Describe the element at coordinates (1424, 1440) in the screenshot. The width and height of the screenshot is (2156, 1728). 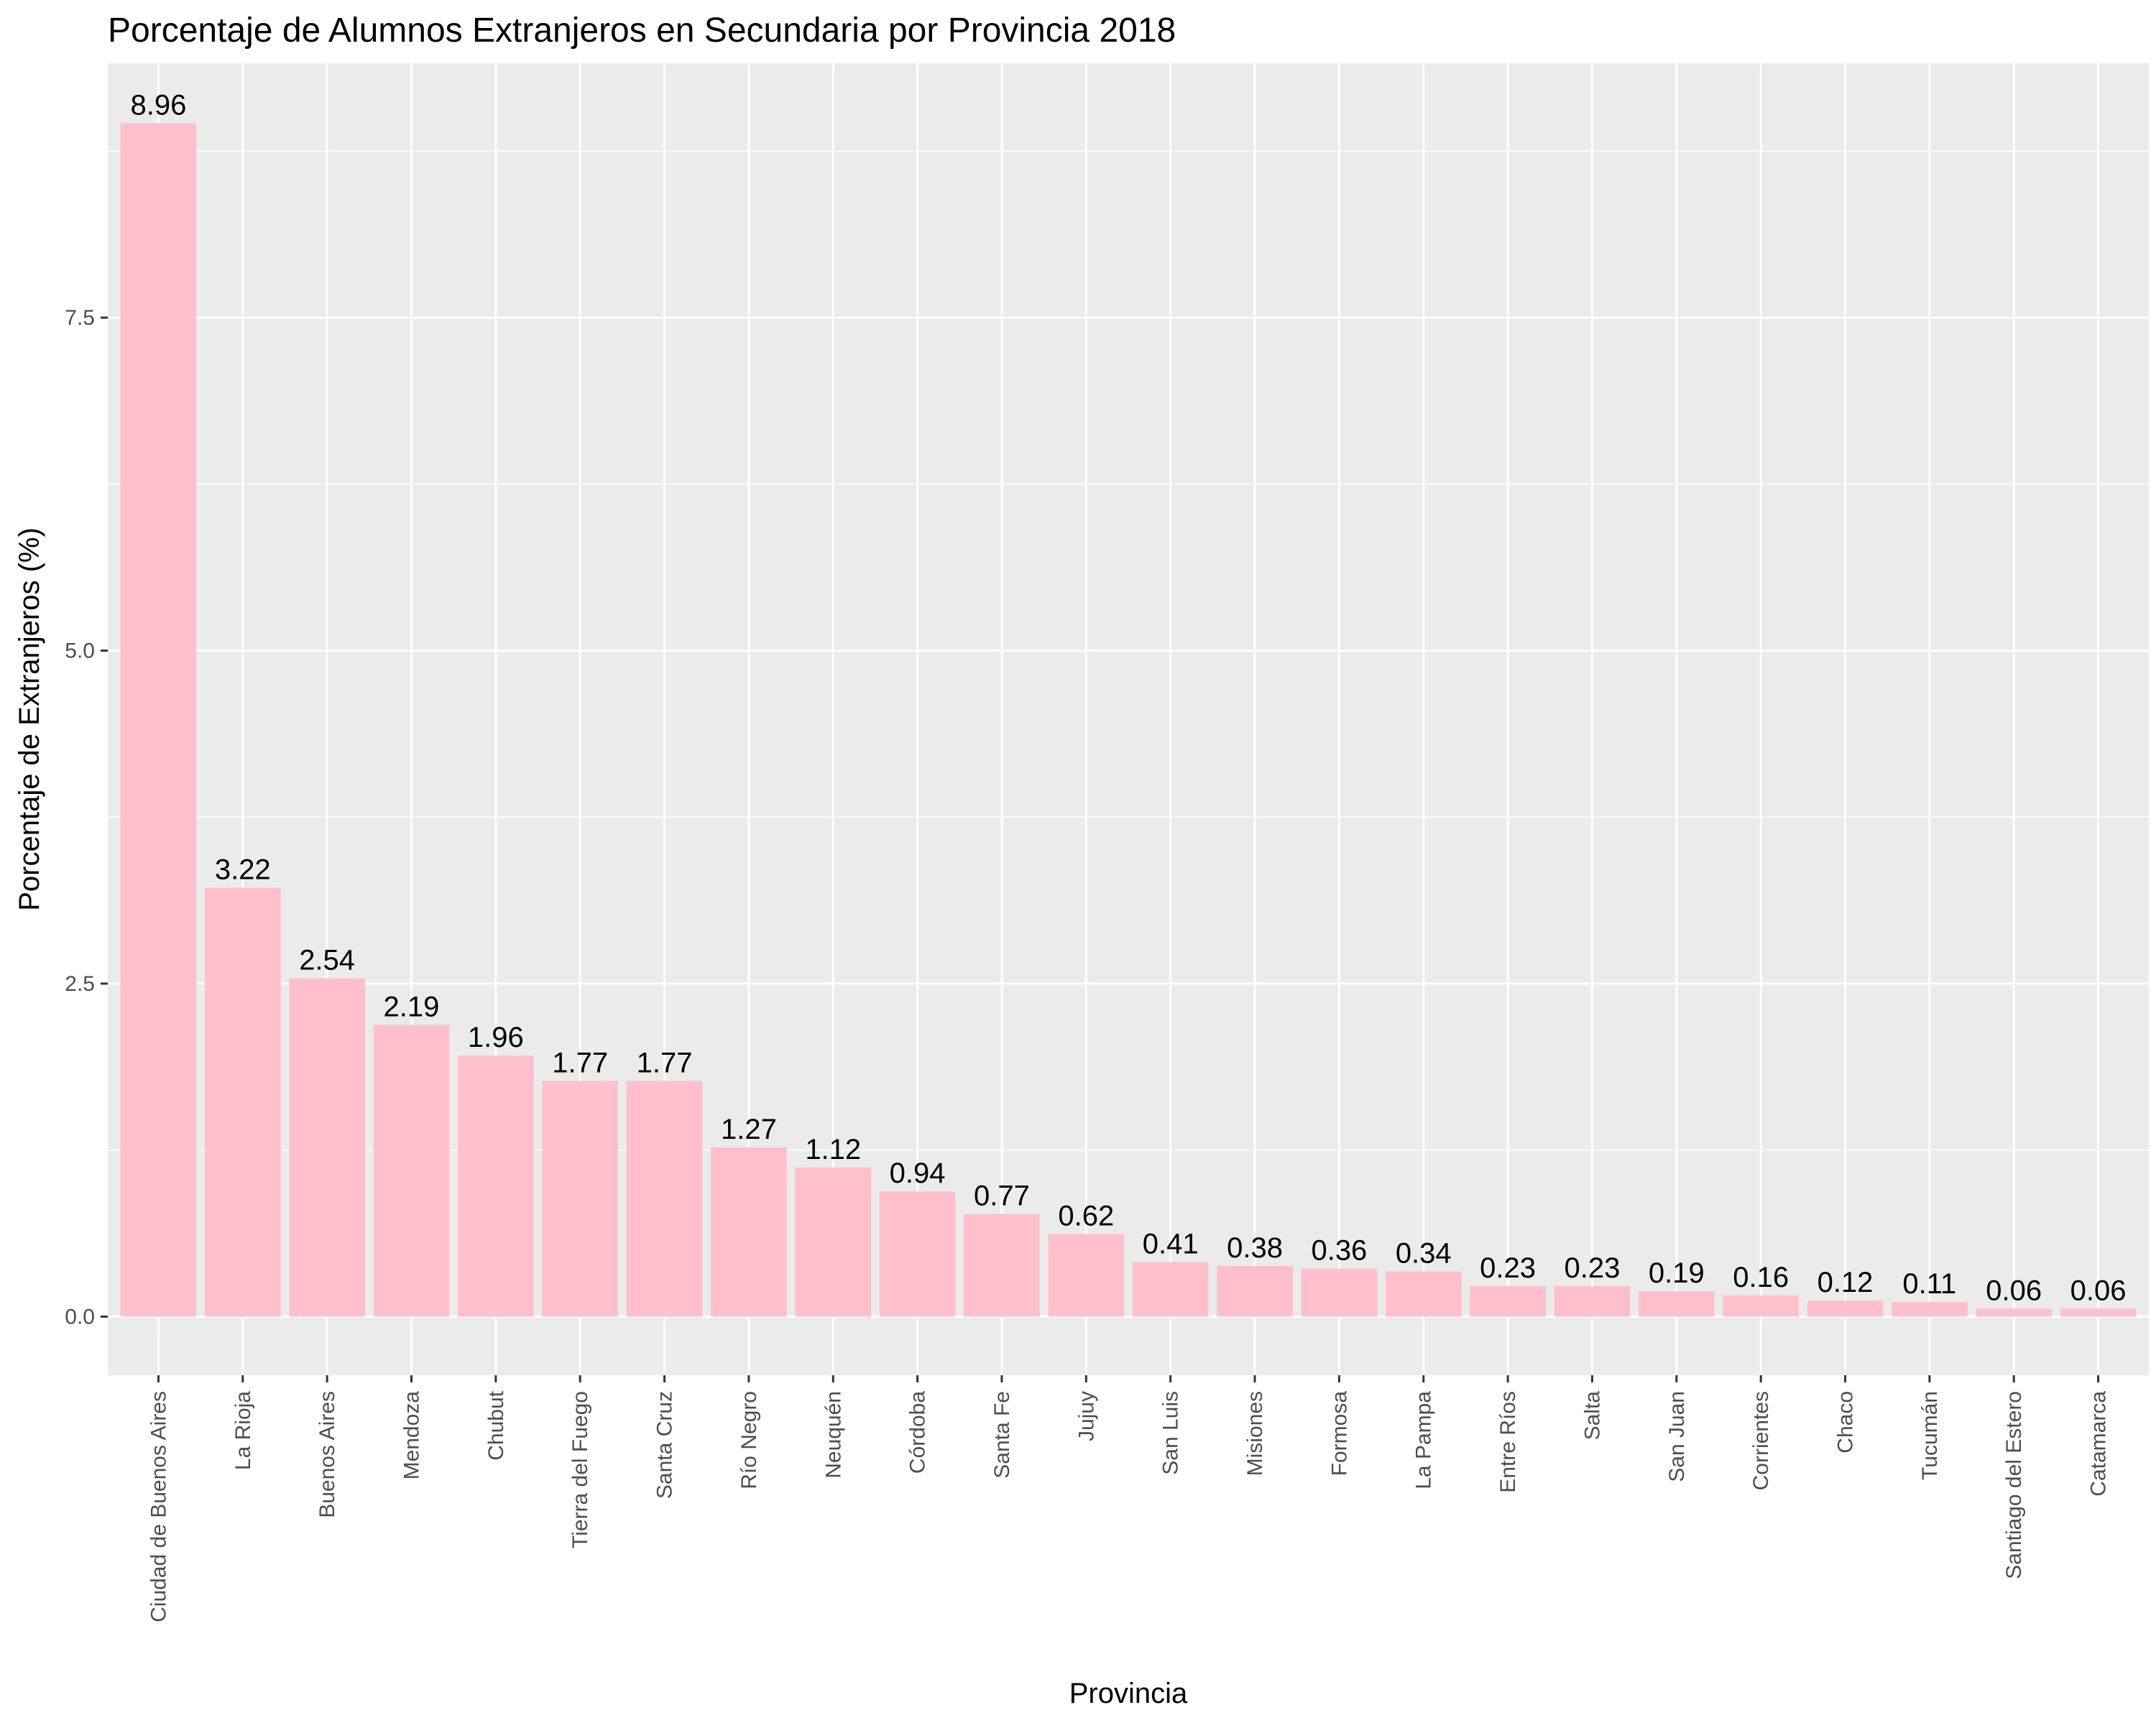
I see `x-tick-label: La Pampa` at that location.